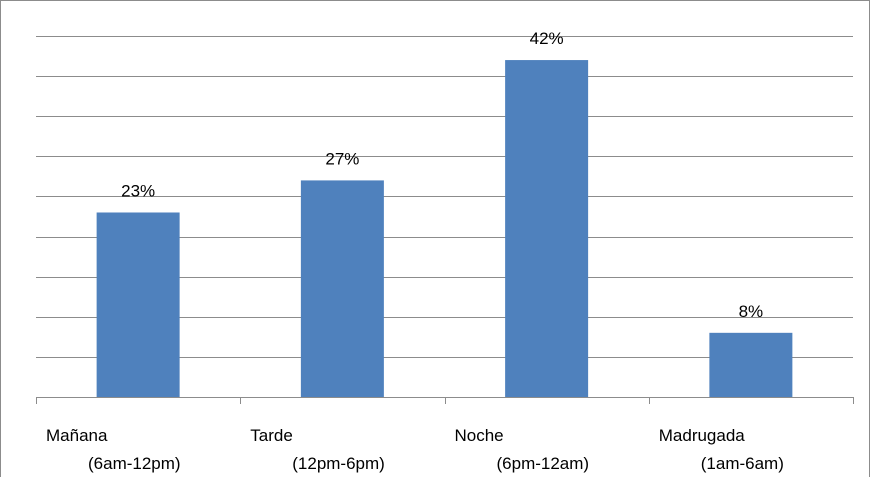 The height and width of the screenshot is (478, 870). Describe the element at coordinates (479, 435) in the screenshot. I see `x-tick-label: Noche` at that location.